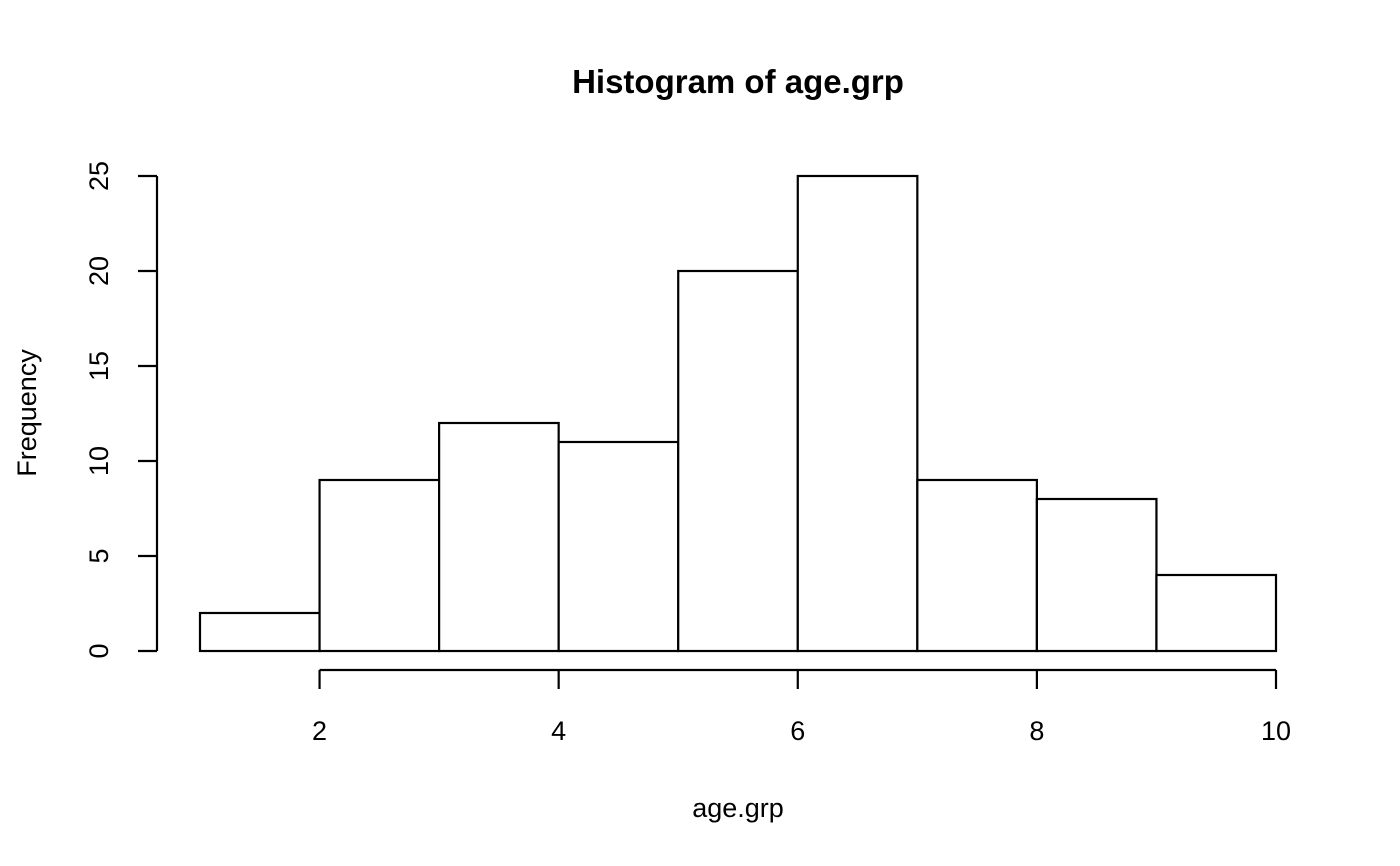  I want to click on x-tick-label: 4, so click(558, 731).